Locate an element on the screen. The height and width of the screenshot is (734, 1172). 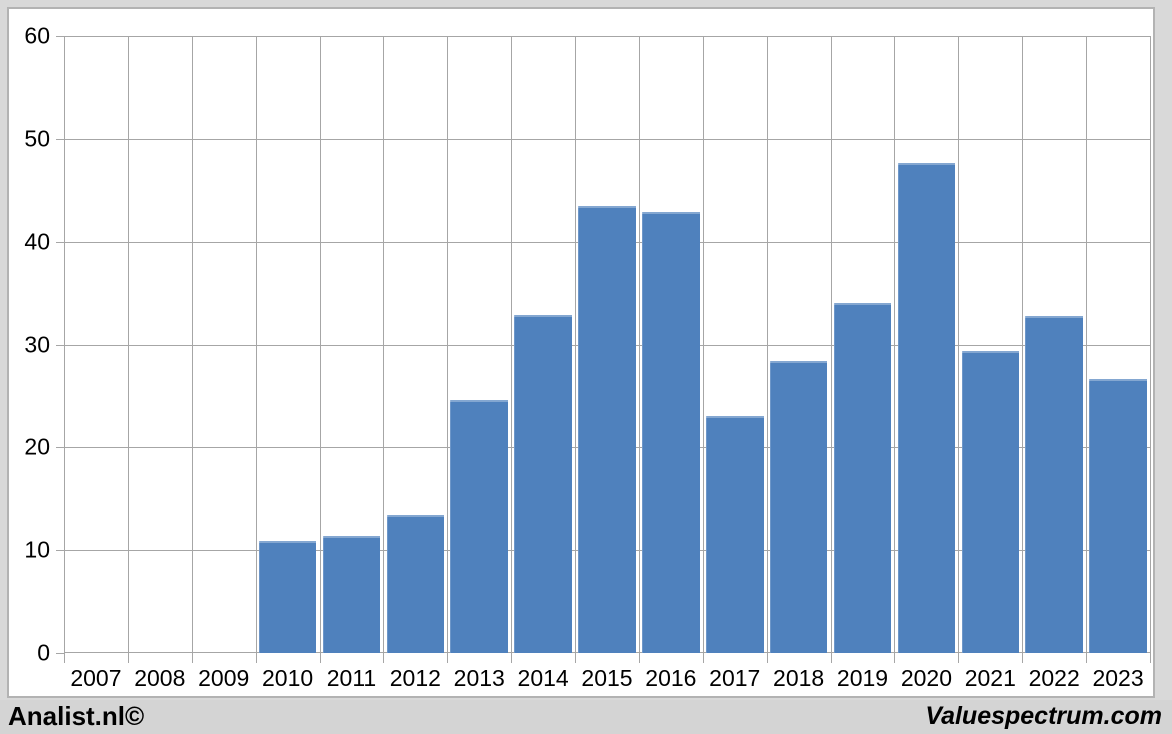
bar-2023 is located at coordinates (1118, 516).